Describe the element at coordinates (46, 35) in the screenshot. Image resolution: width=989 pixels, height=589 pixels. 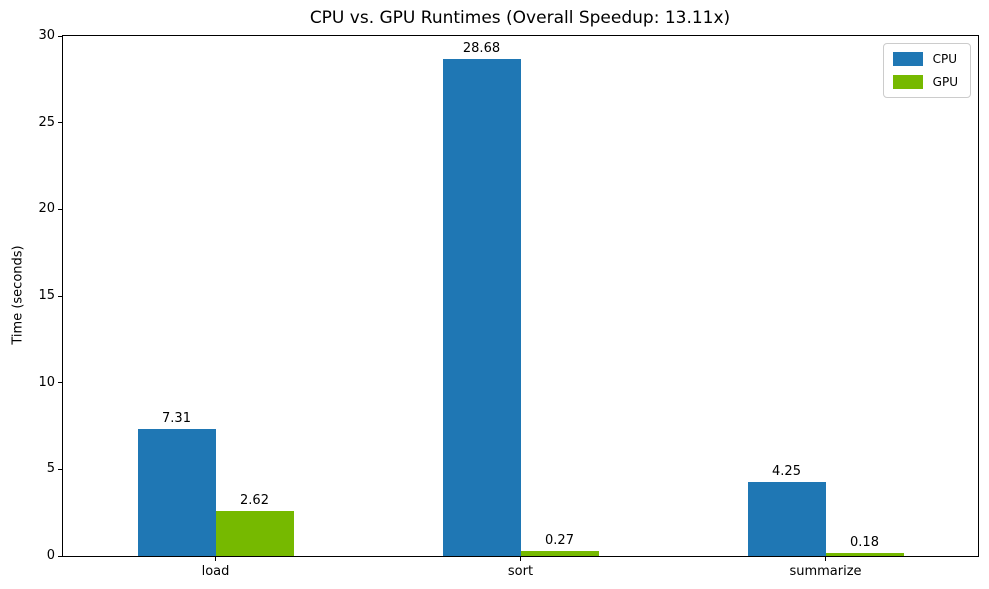
I see `y-tick-label: 30` at that location.